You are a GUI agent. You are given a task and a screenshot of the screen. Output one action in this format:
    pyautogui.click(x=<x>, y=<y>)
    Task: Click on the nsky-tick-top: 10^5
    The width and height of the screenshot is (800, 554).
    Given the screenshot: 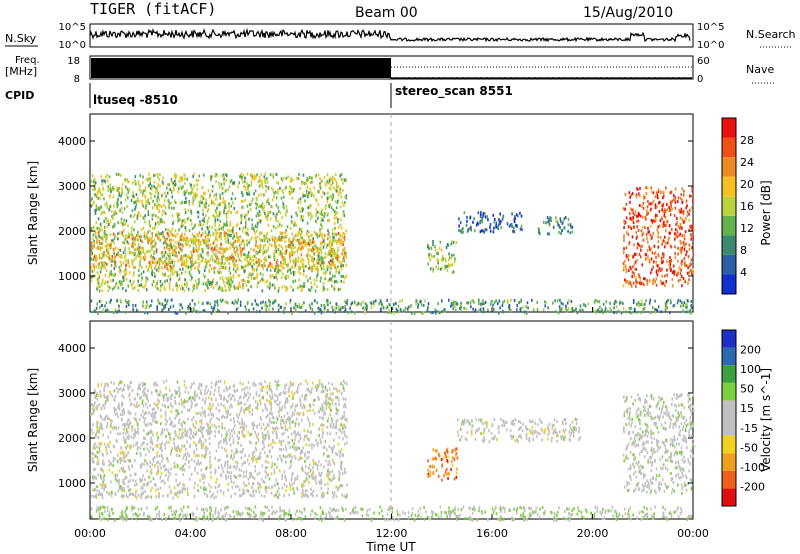 What is the action you would take?
    pyautogui.click(x=72, y=27)
    